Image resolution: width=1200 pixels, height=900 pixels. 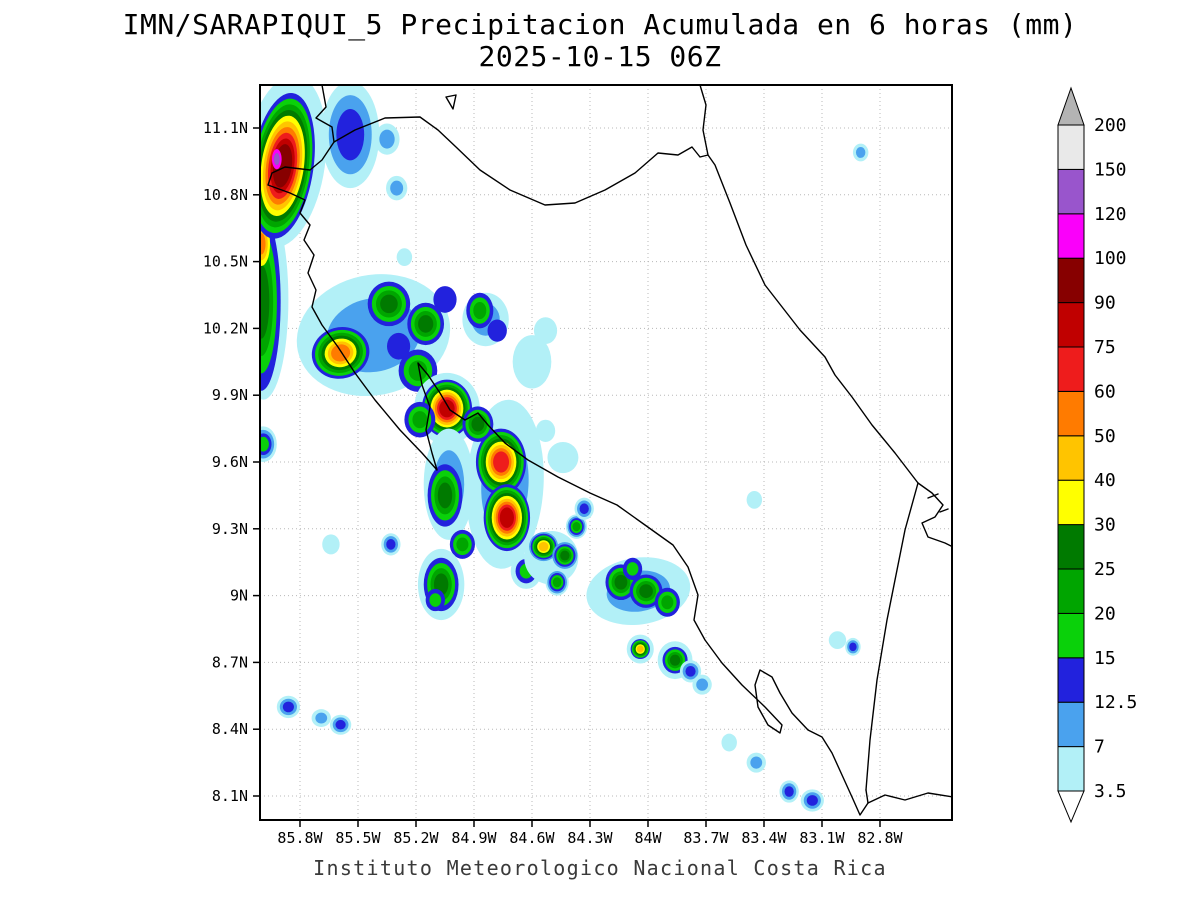 What do you see at coordinates (1105, 436) in the screenshot?
I see `colorbar-level-label: 50` at bounding box center [1105, 436].